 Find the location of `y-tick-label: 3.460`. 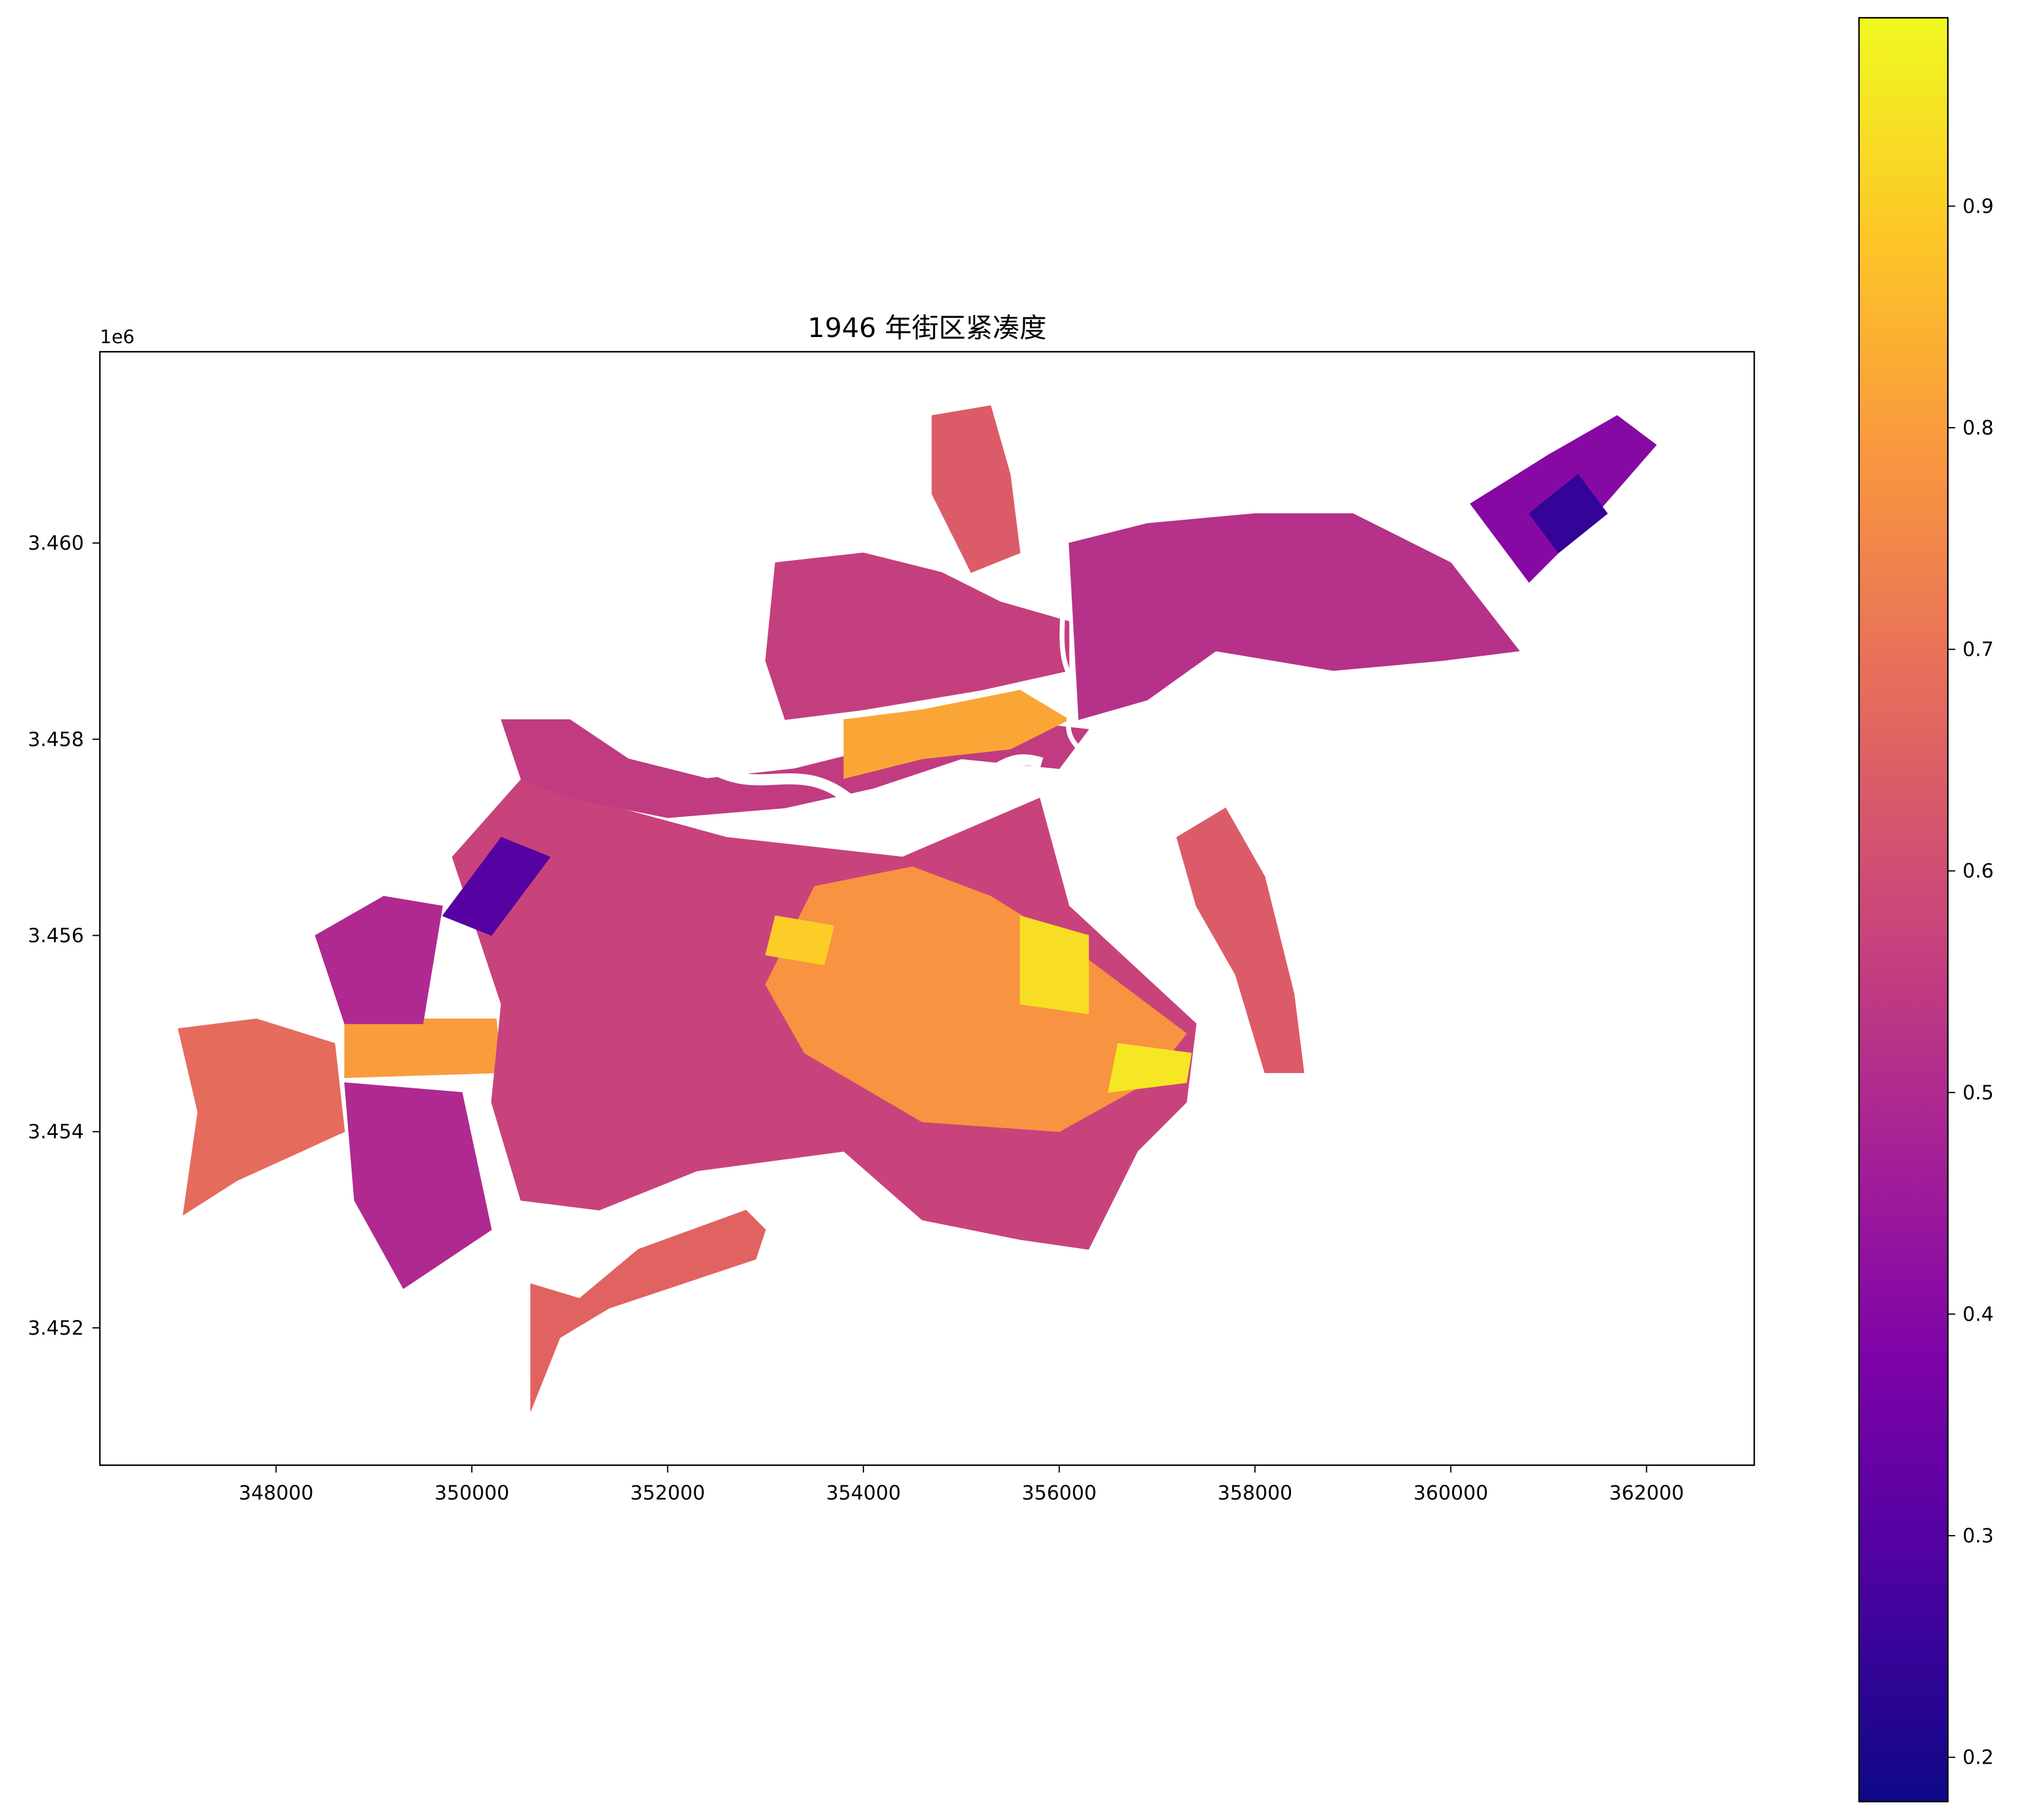

y-tick-label: 3.460 is located at coordinates (56, 543).